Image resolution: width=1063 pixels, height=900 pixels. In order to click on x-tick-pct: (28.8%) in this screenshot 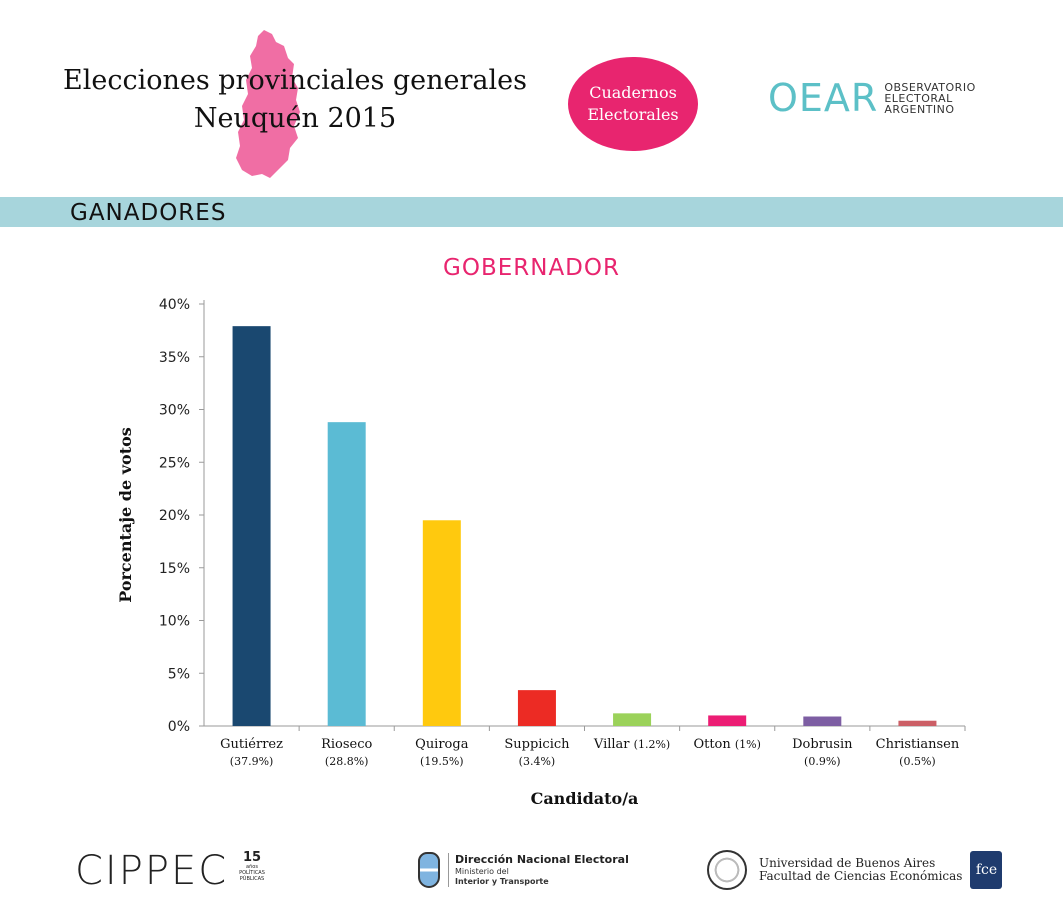, I will do `click(347, 761)`.